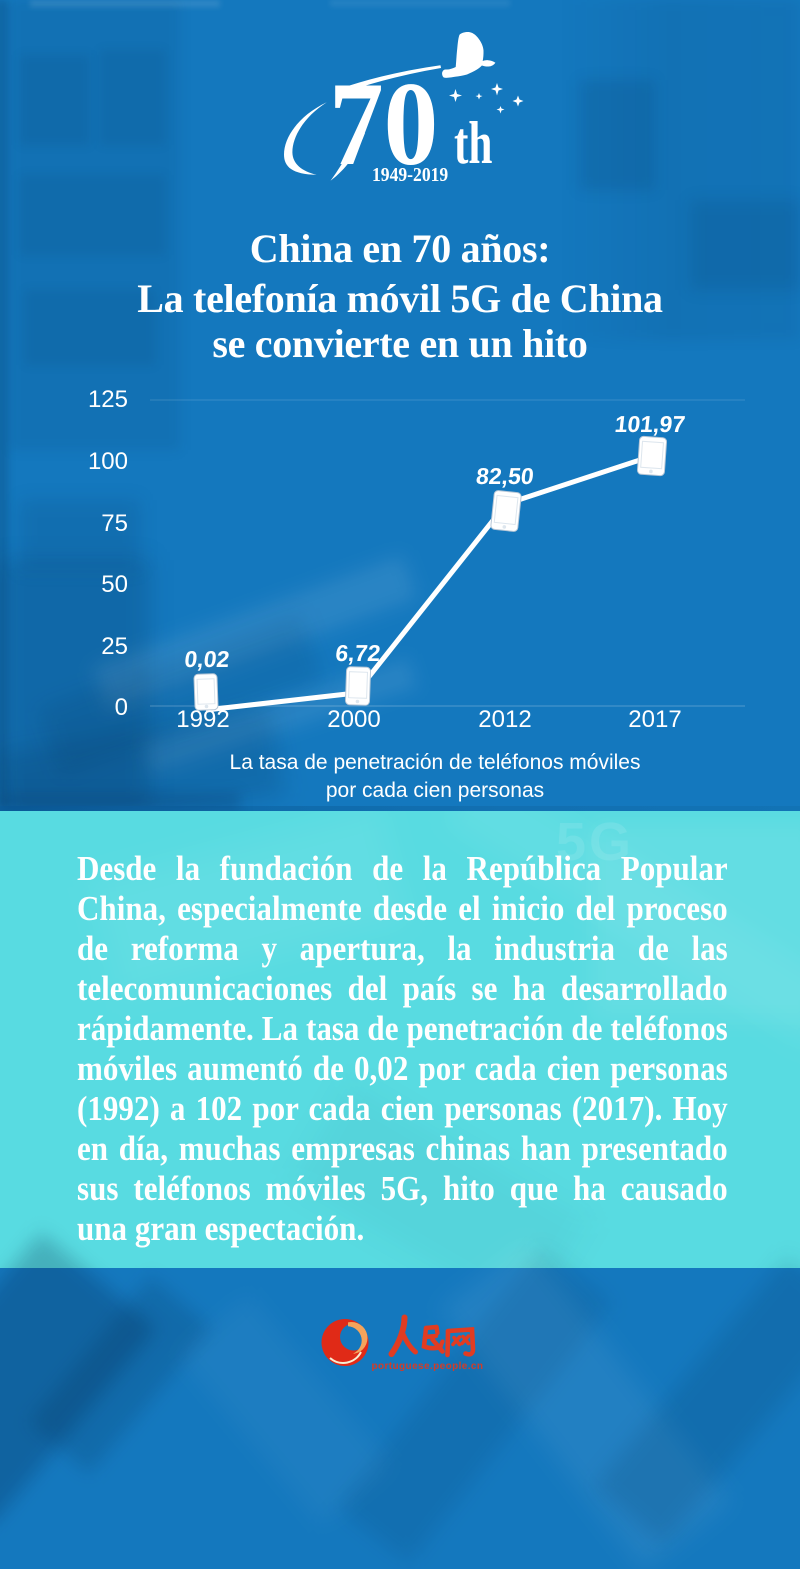 This screenshot has height=1569, width=800. Describe the element at coordinates (428, 1366) in the screenshot. I see `svg-text: portuguese.people.cn` at that location.